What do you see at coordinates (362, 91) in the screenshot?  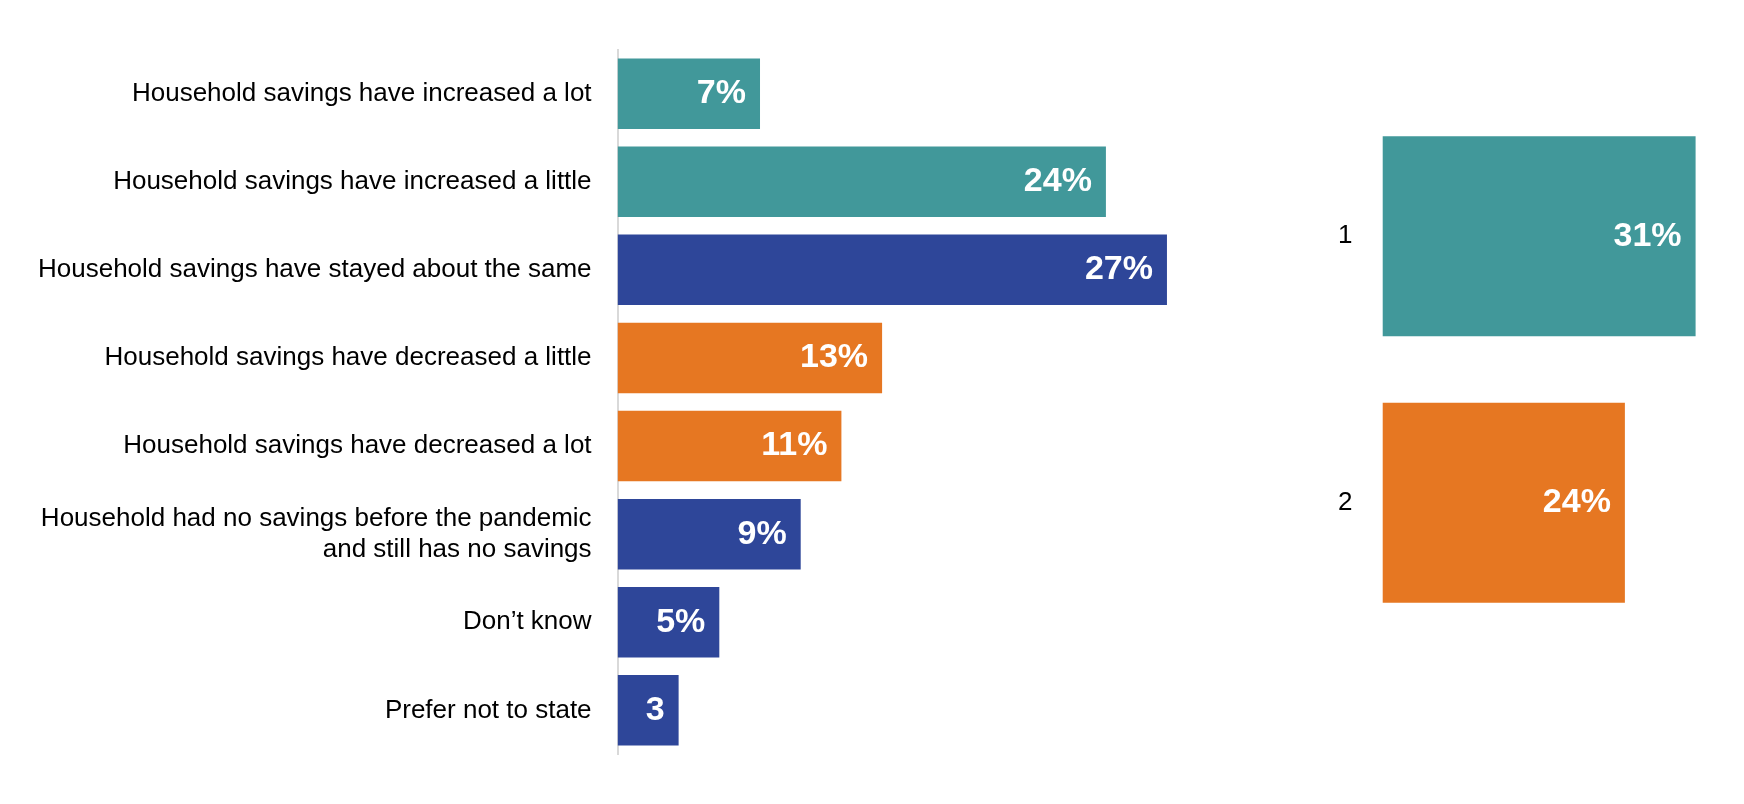 I see `y-tick-label: Household savings have increased a lot` at bounding box center [362, 91].